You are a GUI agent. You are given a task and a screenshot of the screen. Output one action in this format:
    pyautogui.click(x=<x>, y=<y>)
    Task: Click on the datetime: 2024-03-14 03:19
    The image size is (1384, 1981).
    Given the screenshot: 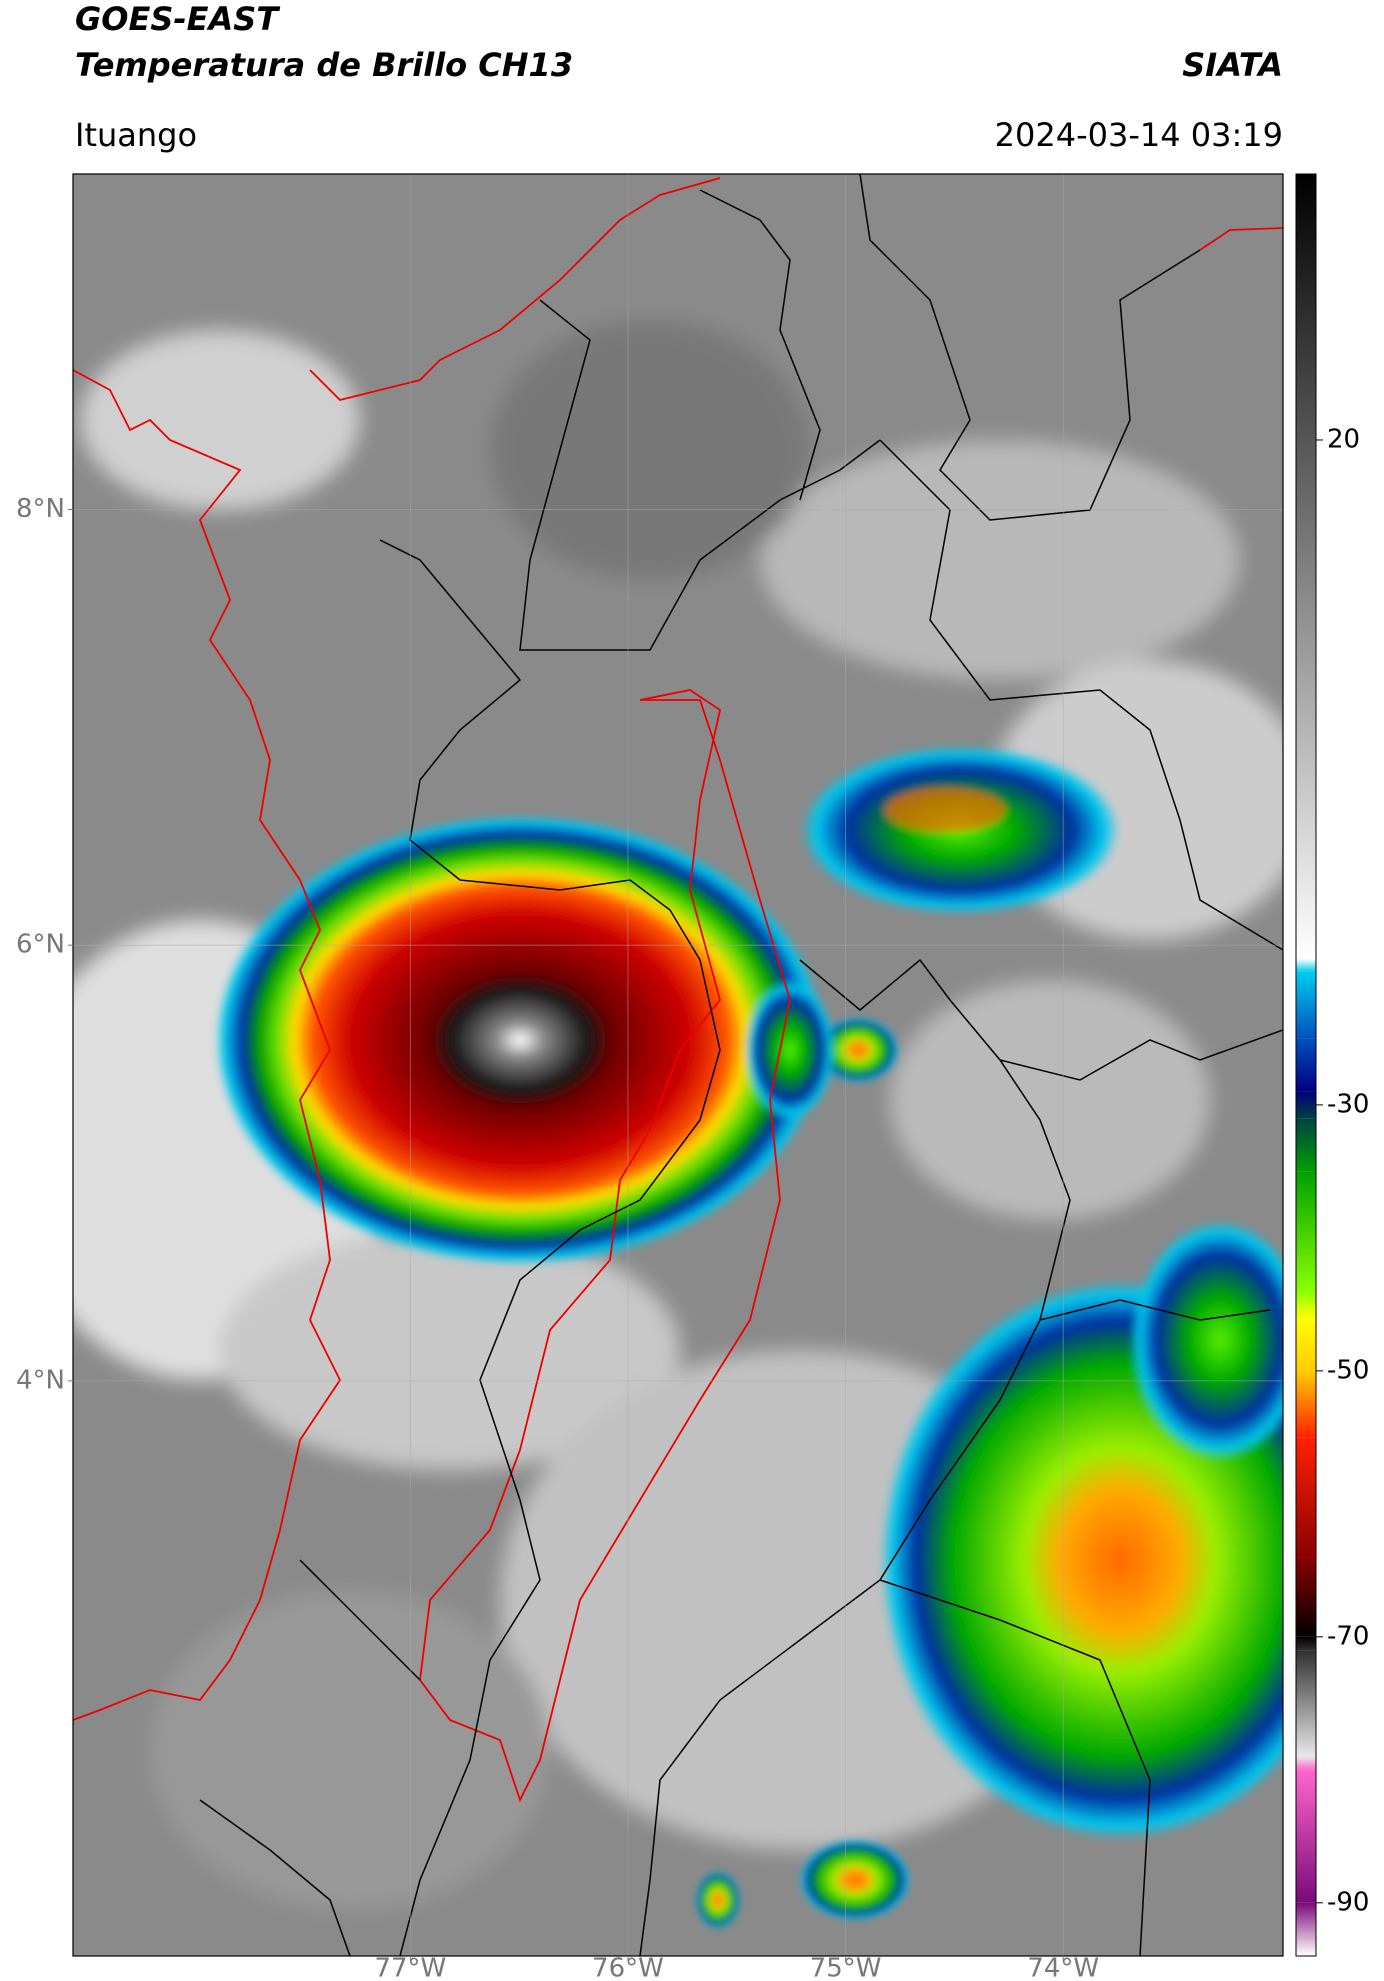 What is the action you would take?
    pyautogui.click(x=1139, y=135)
    